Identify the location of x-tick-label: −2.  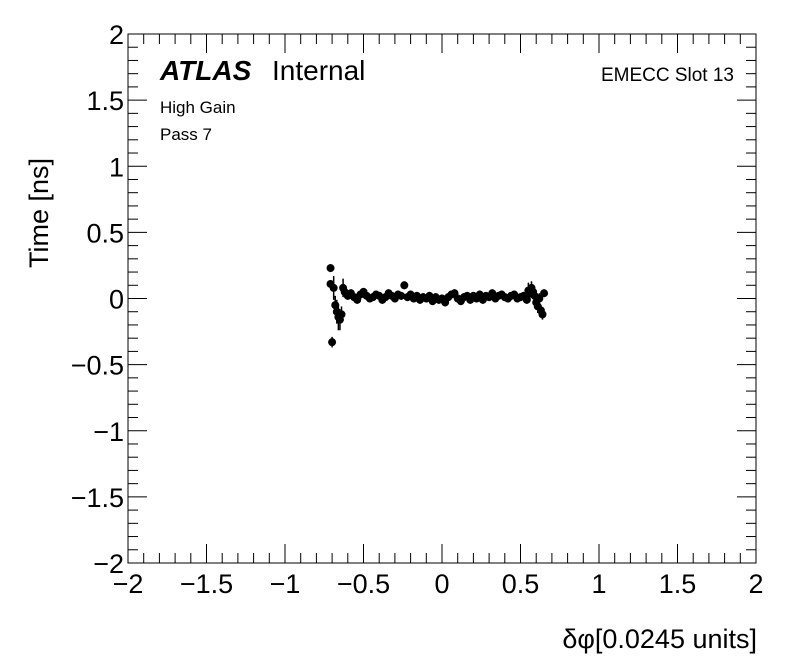
(128, 584).